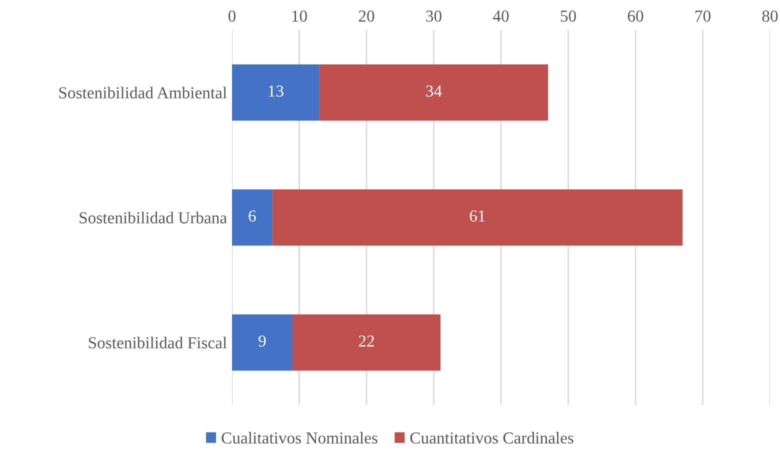 This screenshot has height=462, width=780. I want to click on legend-label: Cuantitativos Cardinales, so click(492, 438).